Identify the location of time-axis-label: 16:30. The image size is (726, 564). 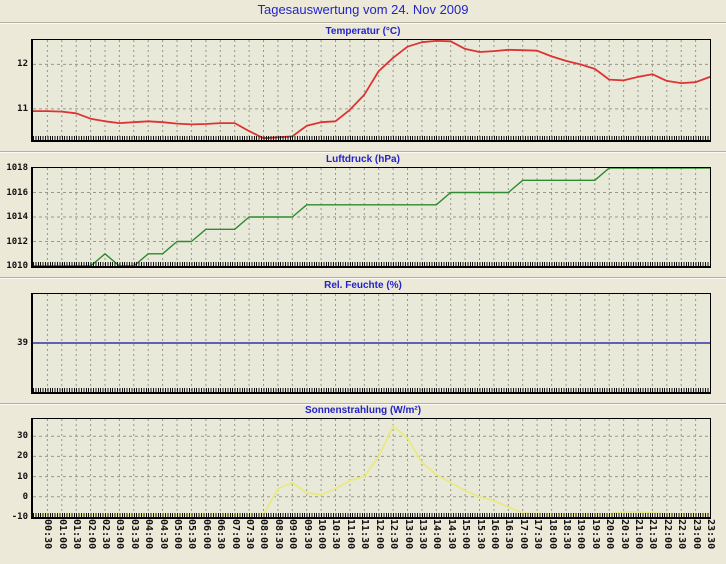
(509, 534).